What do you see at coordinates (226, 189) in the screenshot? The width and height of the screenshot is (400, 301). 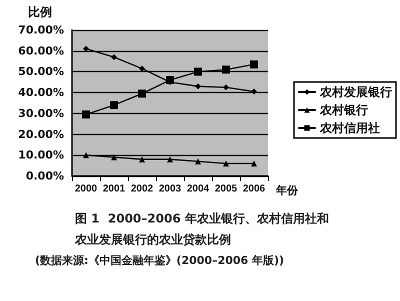 I see `x-tick-label: 2005` at bounding box center [226, 189].